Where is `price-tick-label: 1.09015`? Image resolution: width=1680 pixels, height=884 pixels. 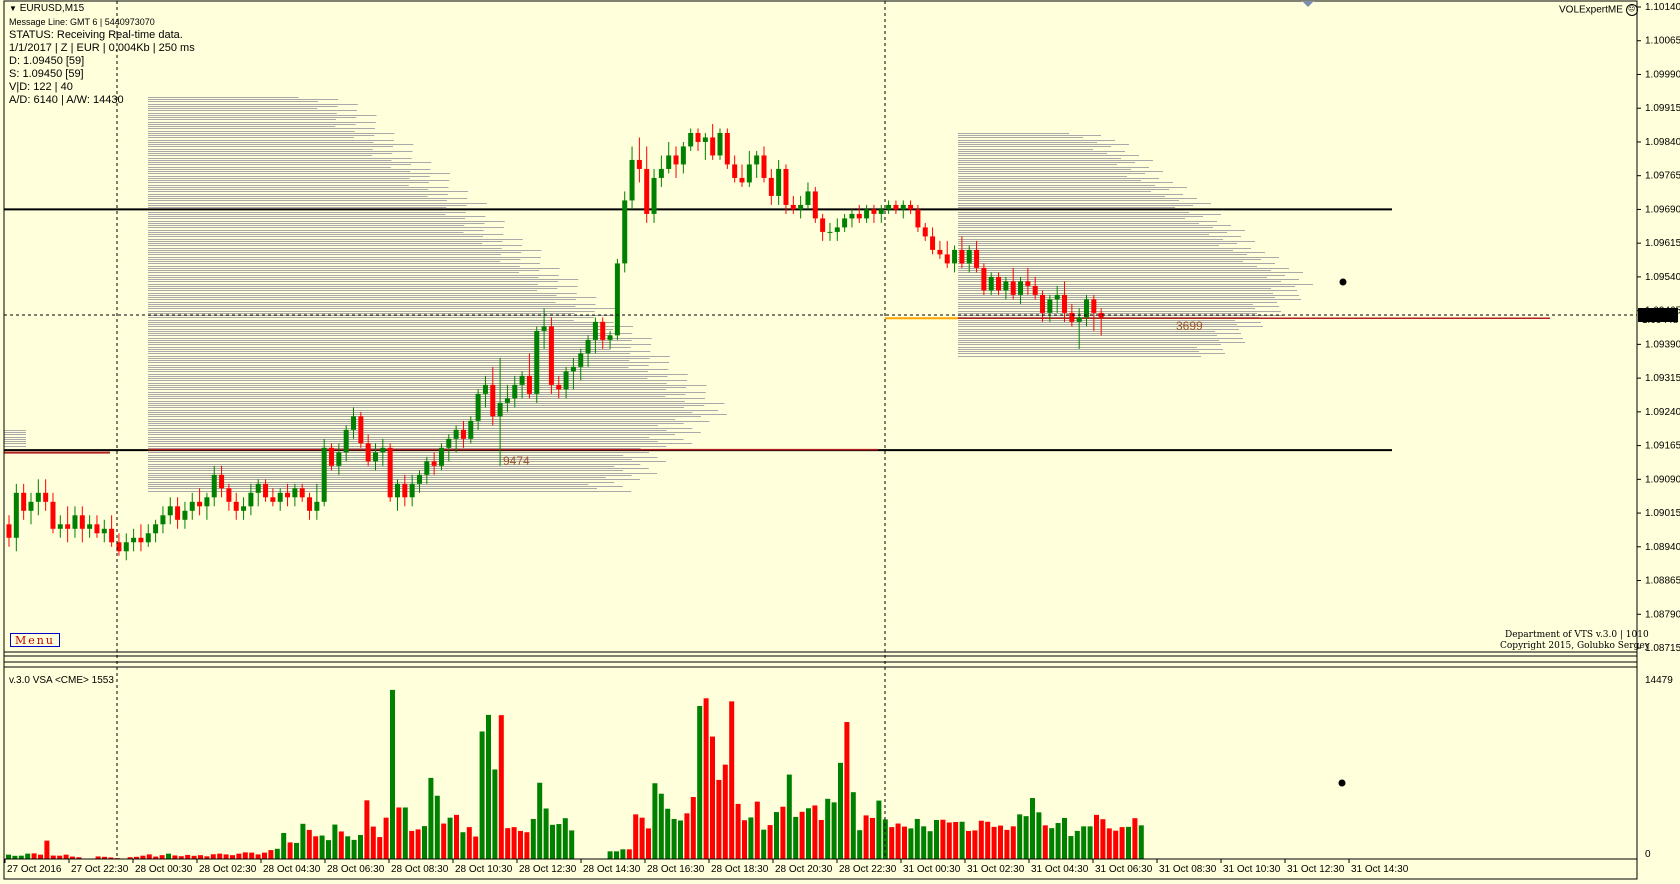
price-tick-label: 1.09015 is located at coordinates (1662, 513).